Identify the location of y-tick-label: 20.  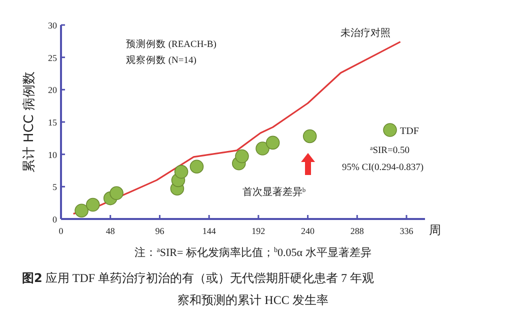
(53, 90).